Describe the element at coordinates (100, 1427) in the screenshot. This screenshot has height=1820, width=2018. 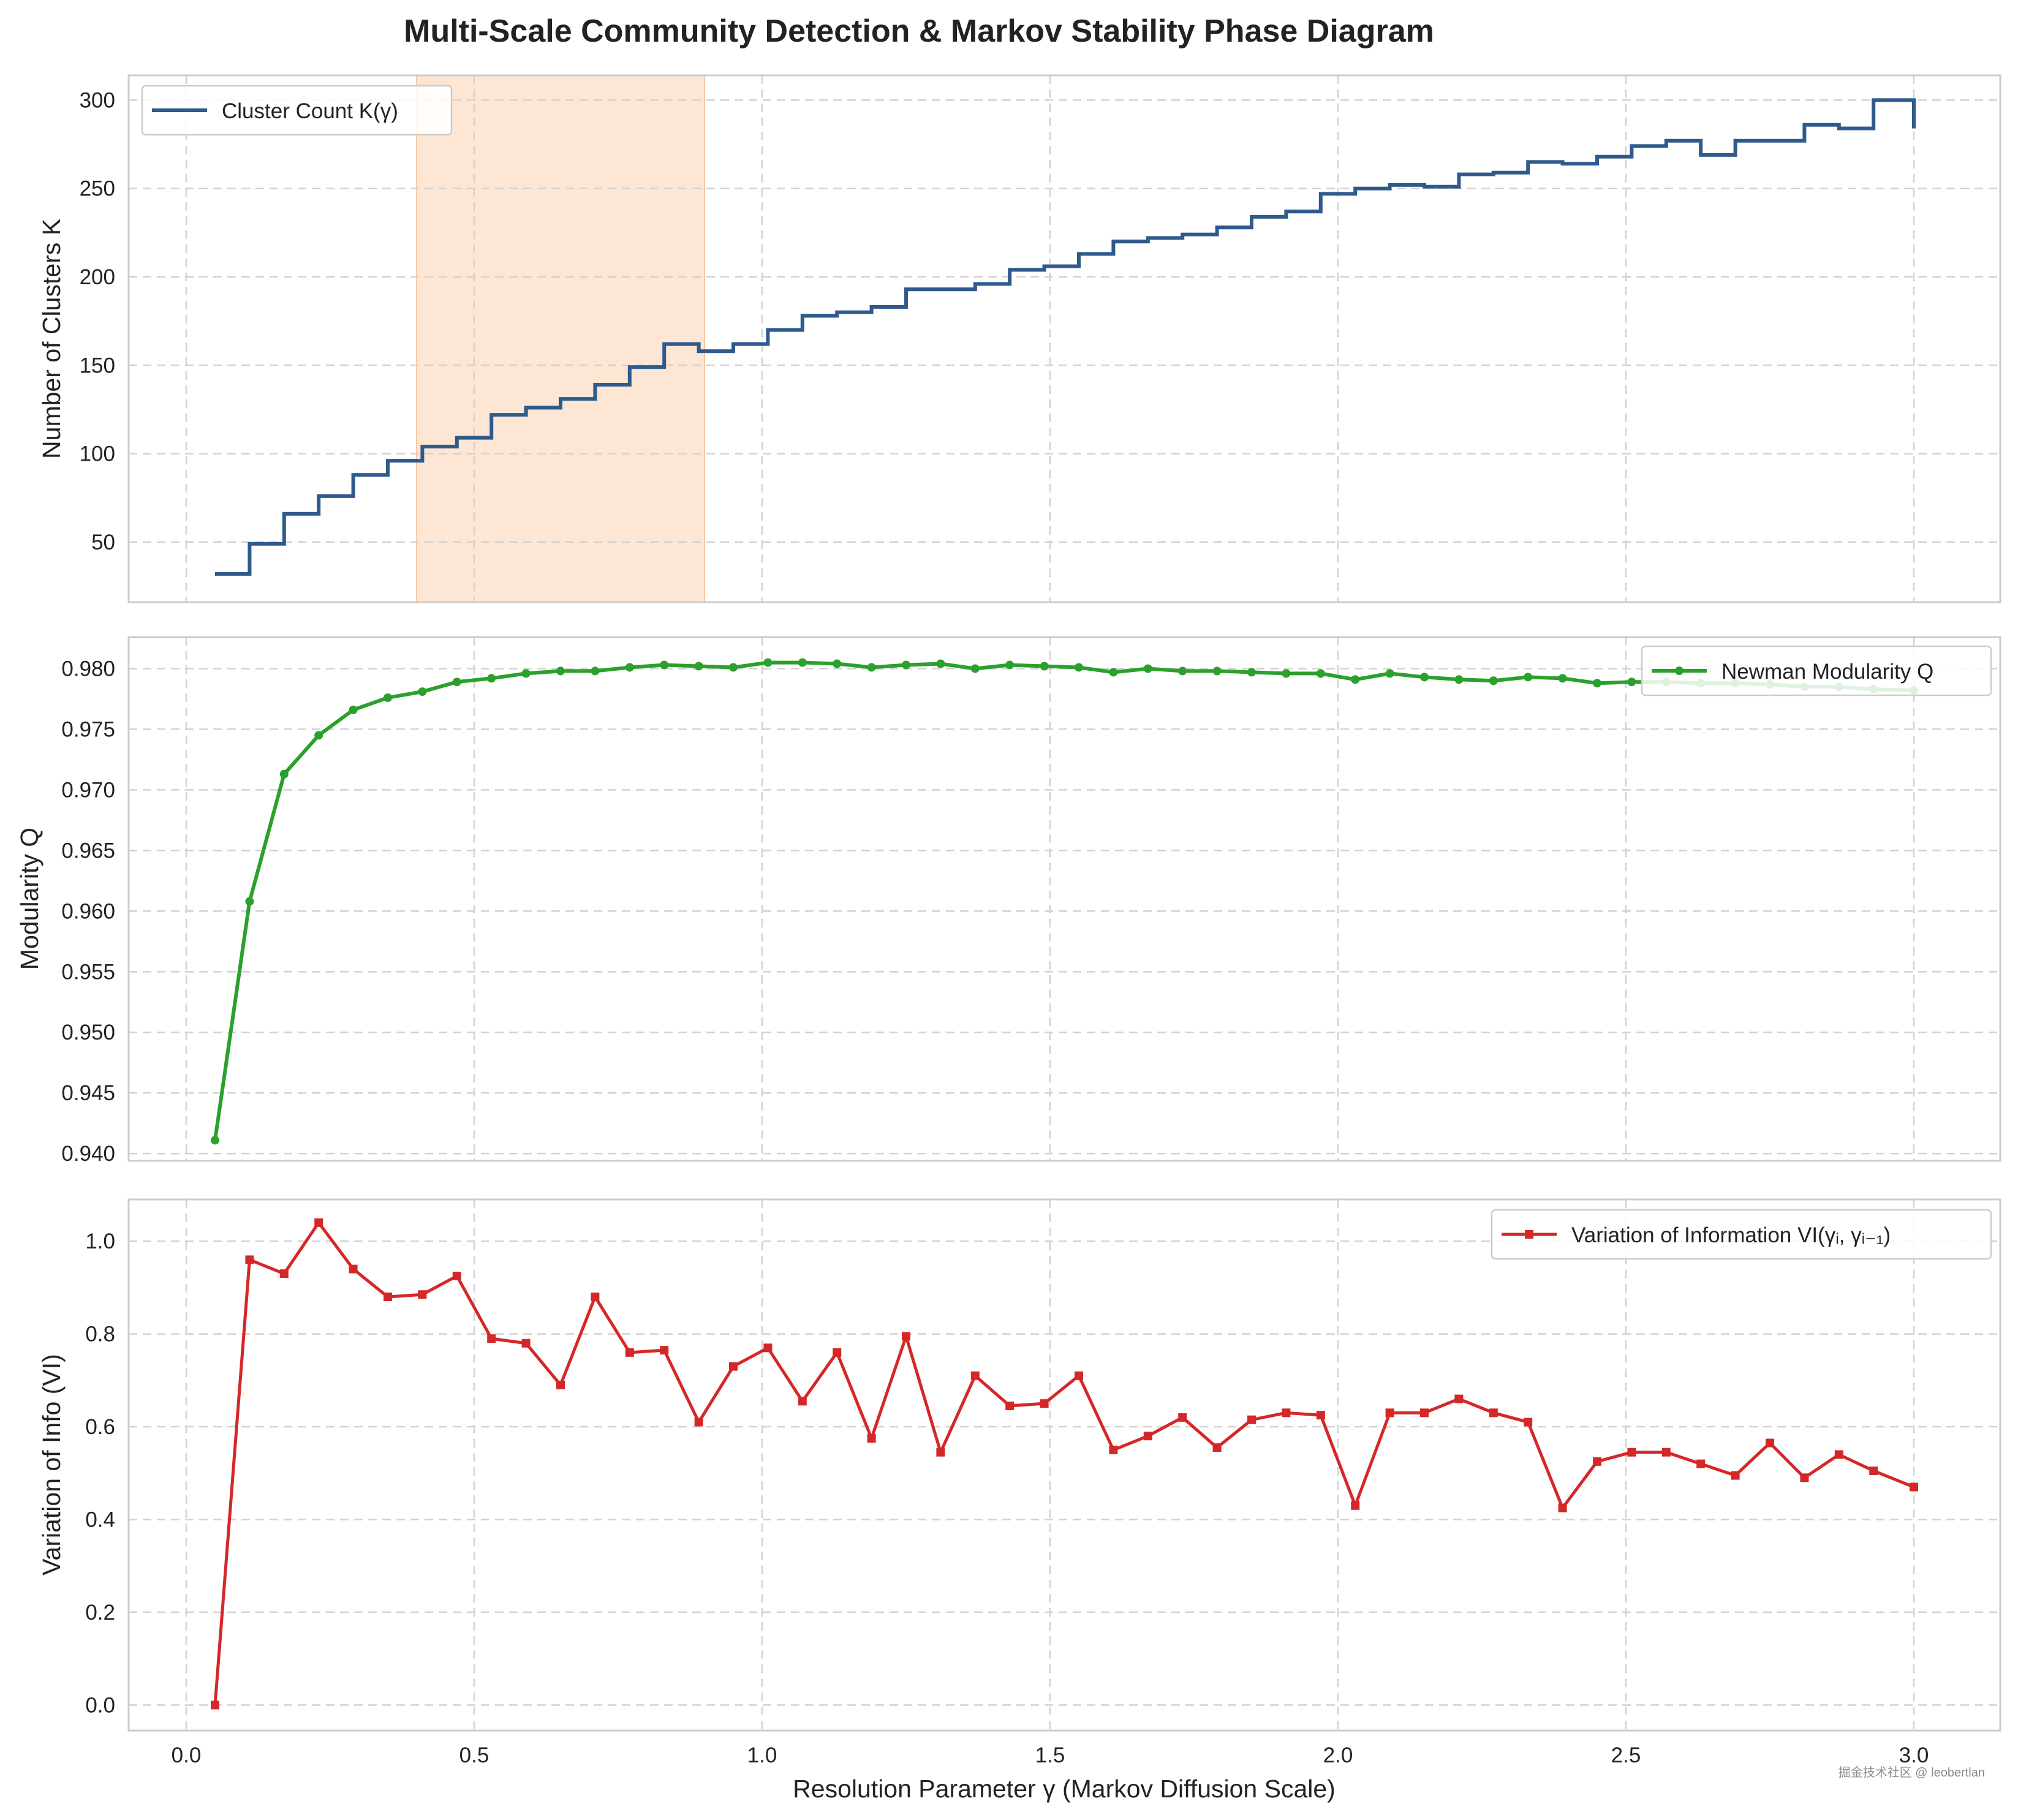
I see `y-tick-label: 0.6` at that location.